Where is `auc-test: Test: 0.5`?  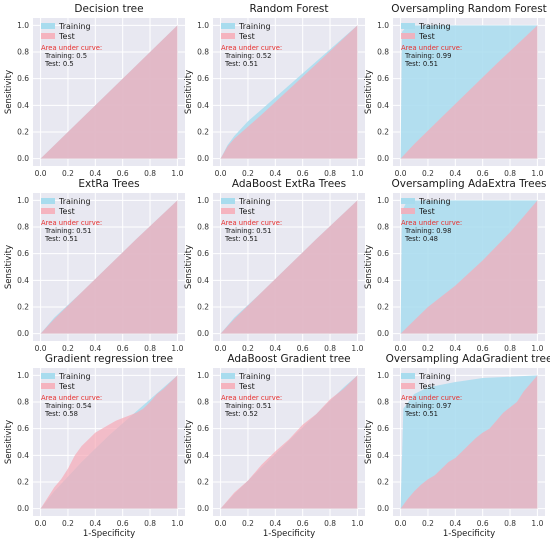
auc-test: Test: 0.5 is located at coordinates (59, 64).